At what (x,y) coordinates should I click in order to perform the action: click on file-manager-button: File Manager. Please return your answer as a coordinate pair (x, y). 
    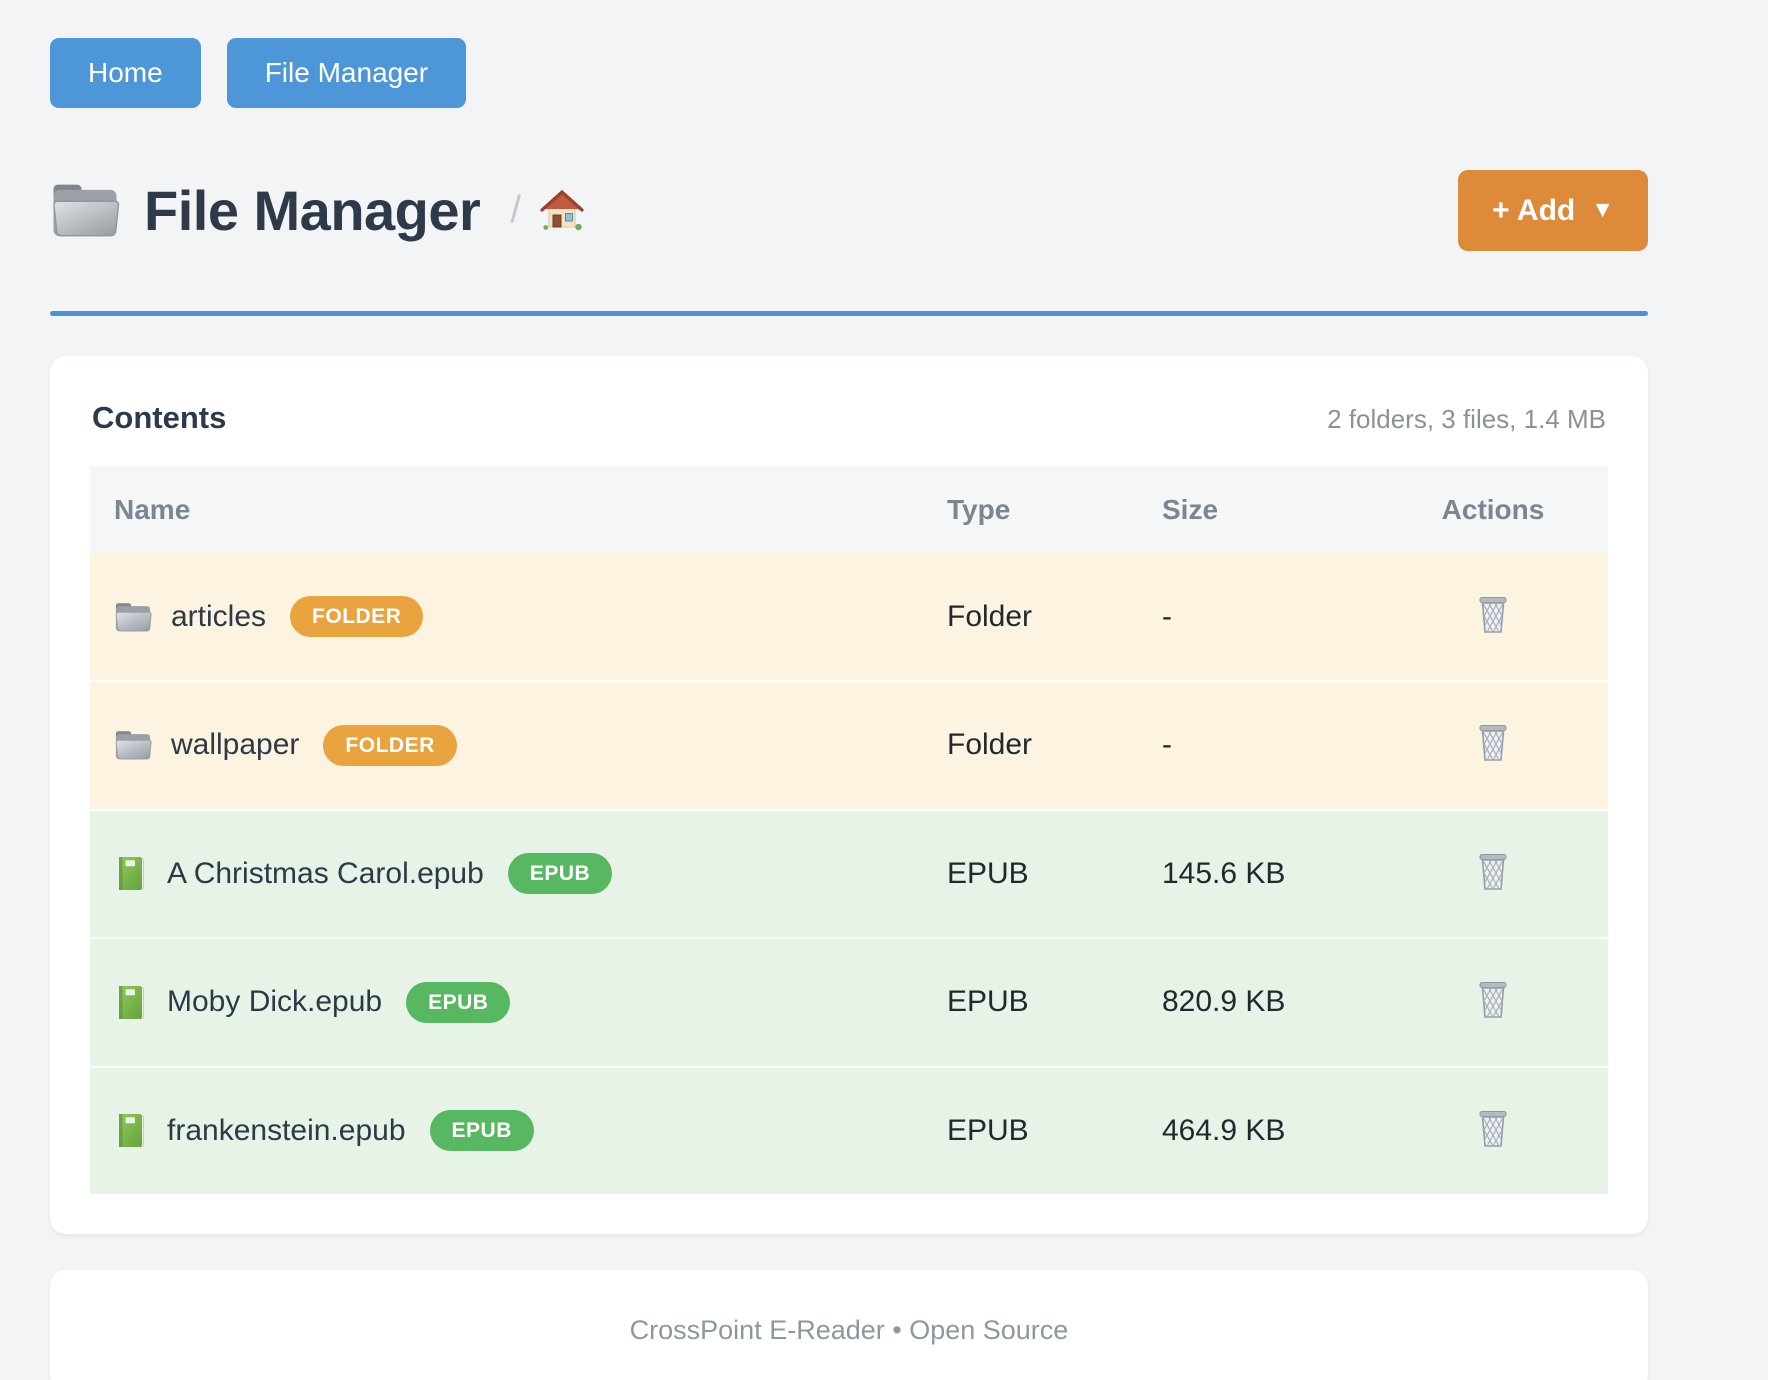
    Looking at the image, I should click on (346, 73).